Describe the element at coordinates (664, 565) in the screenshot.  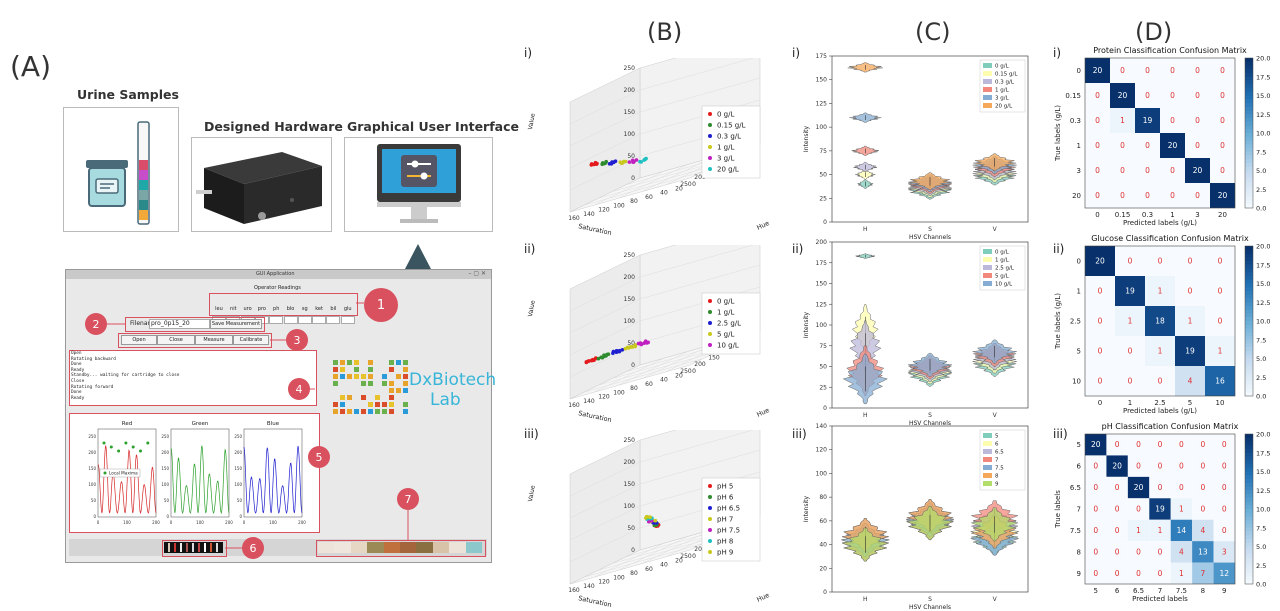
I see `y-tick-label: 40` at that location.